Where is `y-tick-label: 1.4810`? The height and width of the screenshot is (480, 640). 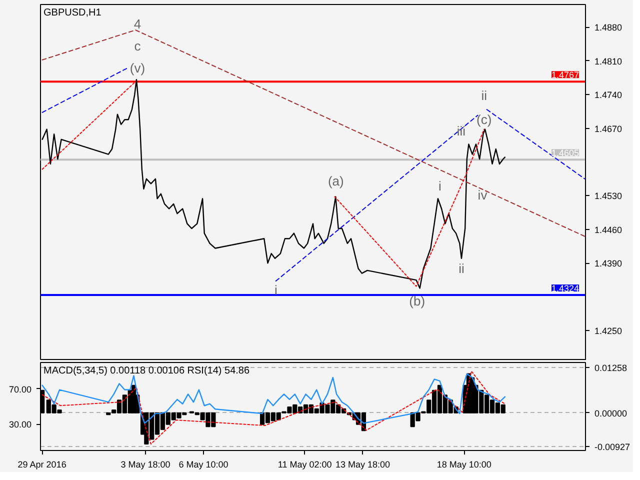
y-tick-label: 1.4810 is located at coordinates (608, 61).